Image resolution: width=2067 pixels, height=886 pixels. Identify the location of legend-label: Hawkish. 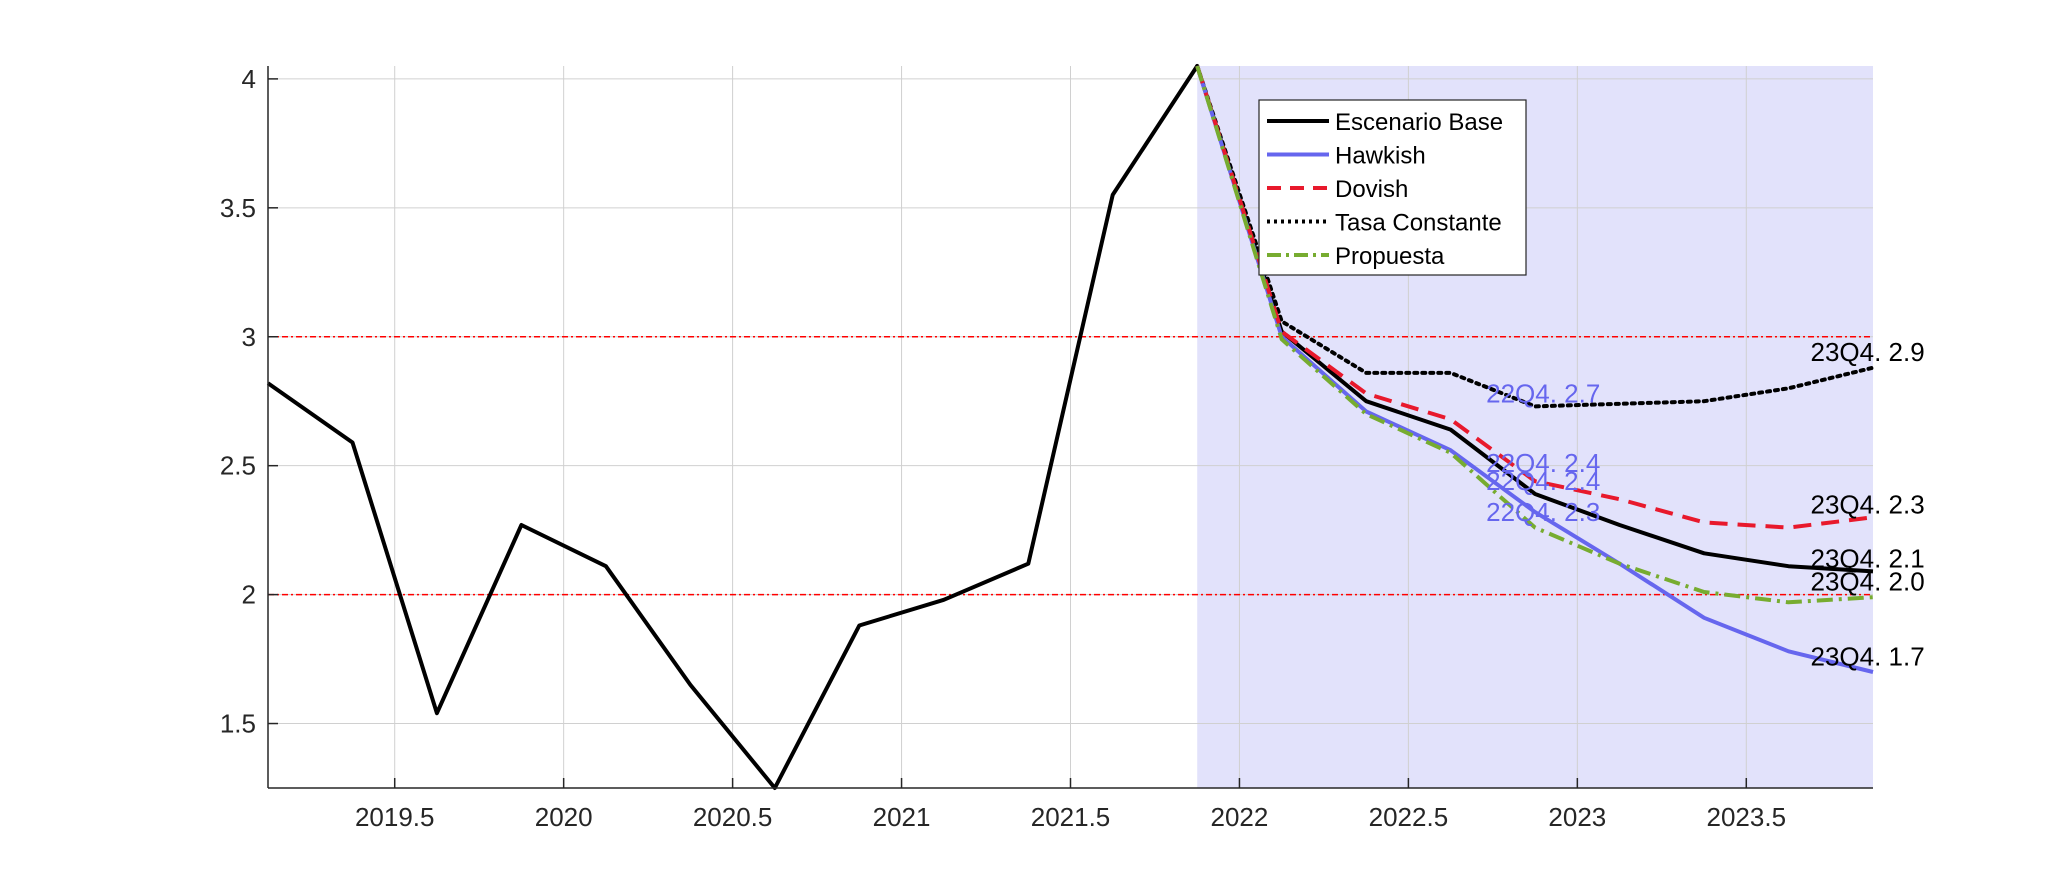
(1380, 156).